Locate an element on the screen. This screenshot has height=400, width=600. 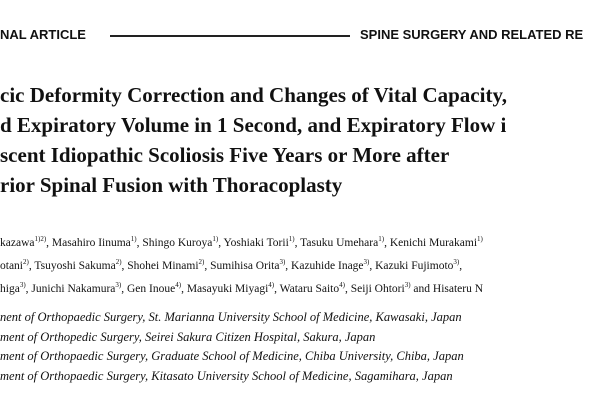
author-name: Kenichi Murakami is located at coordinates (433, 242).